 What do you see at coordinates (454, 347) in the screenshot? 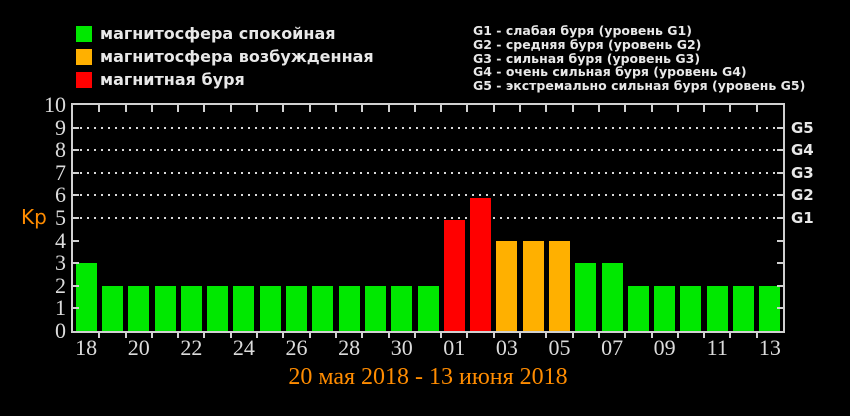
I see `x-tick-label-01: 01` at bounding box center [454, 347].